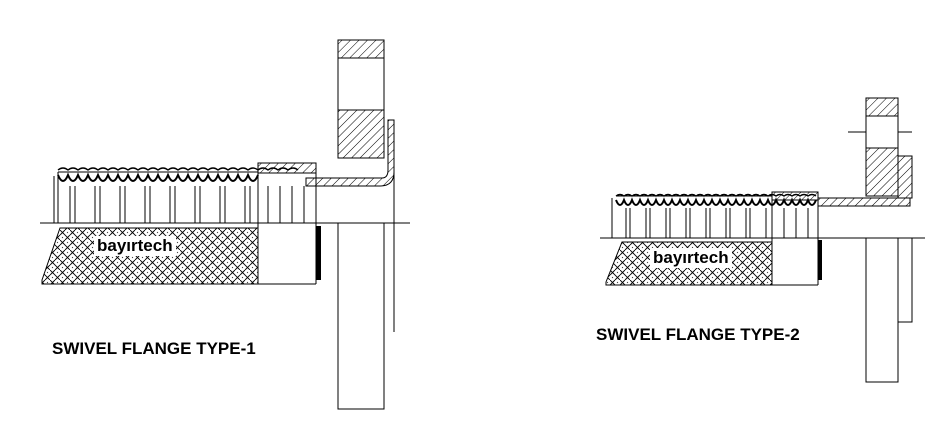 This screenshot has height=422, width=937. I want to click on gasket, so click(318, 253).